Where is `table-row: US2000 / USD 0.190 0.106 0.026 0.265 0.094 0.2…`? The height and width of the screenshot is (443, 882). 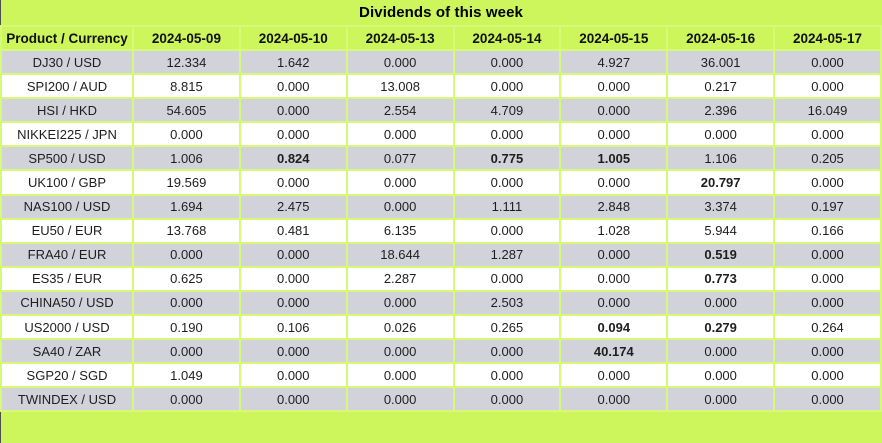 table-row: US2000 / USD 0.190 0.106 0.026 0.265 0.094 0.2… is located at coordinates (441, 327).